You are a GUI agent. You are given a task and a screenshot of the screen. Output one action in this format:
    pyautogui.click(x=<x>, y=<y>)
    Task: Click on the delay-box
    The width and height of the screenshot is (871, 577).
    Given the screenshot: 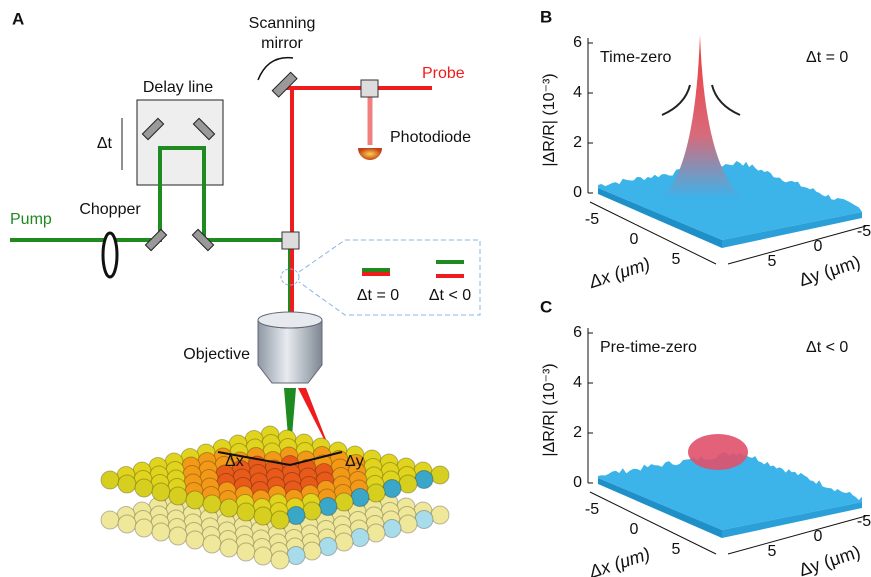 What is the action you would take?
    pyautogui.click(x=180, y=142)
    